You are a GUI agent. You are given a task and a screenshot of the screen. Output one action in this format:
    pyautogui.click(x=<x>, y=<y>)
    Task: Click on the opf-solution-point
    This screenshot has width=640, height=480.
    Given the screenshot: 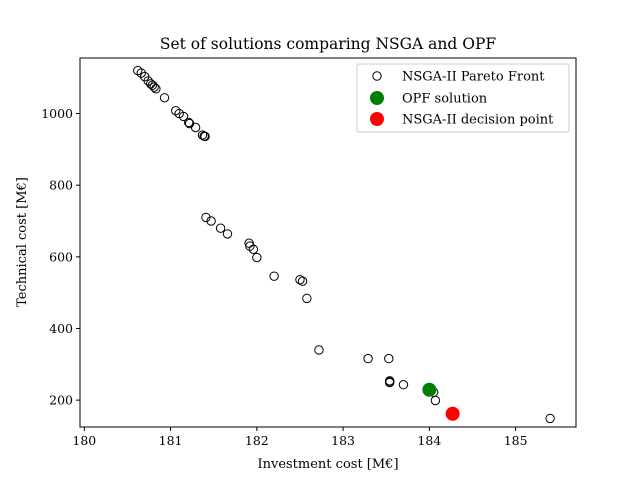 What is the action you would take?
    pyautogui.click(x=429, y=389)
    